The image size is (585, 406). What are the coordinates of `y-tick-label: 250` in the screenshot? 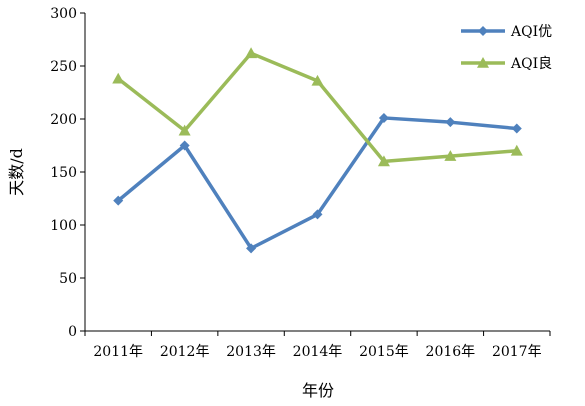 It's located at (63, 67).